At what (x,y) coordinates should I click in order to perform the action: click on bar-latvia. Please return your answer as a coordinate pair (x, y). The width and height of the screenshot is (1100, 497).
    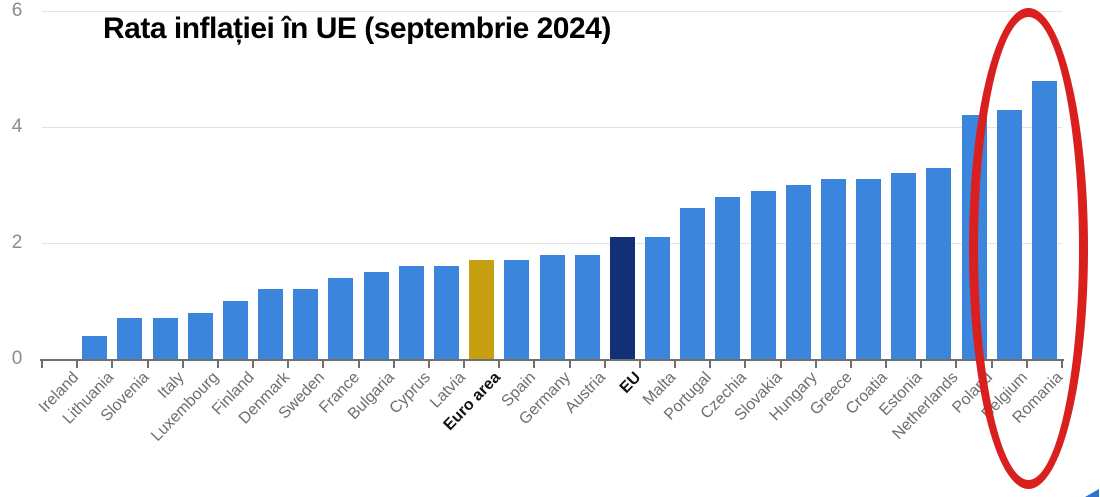
    Looking at the image, I should click on (446, 312).